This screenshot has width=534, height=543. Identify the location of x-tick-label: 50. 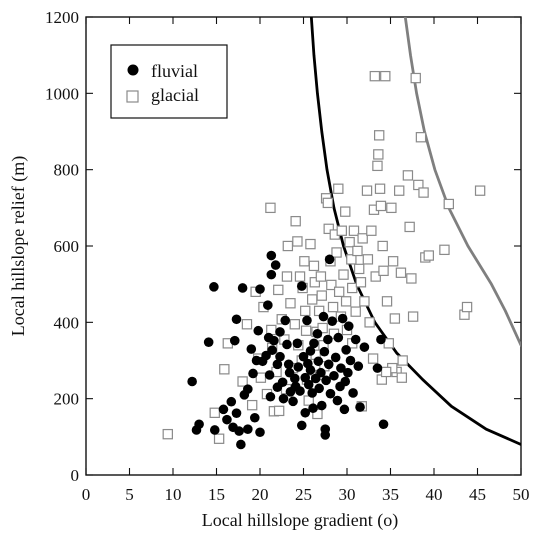
(521, 494).